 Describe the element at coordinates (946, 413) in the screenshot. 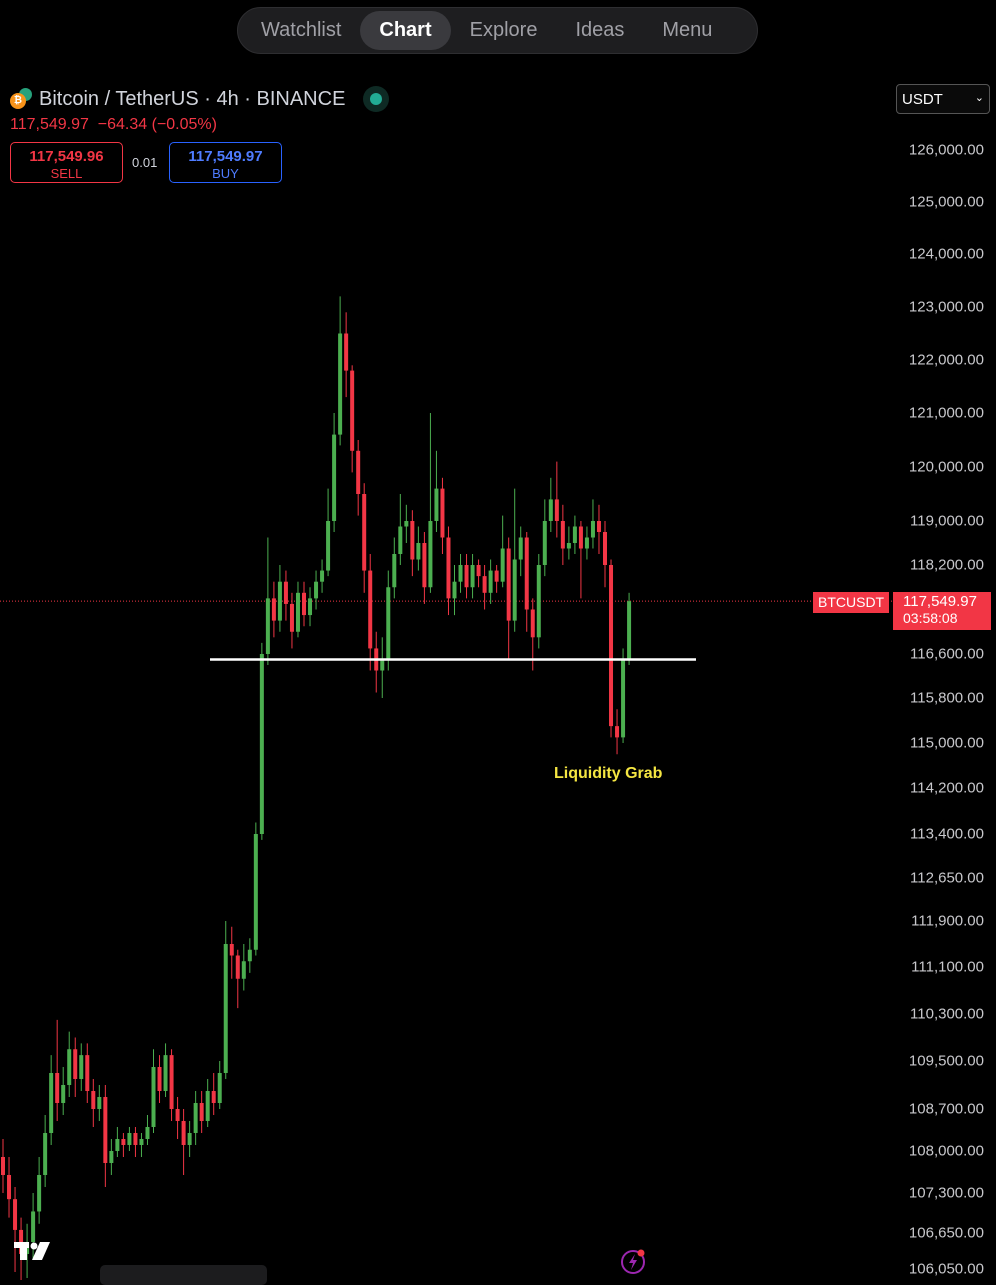

I see `y-tick-label: 121,000.00` at that location.